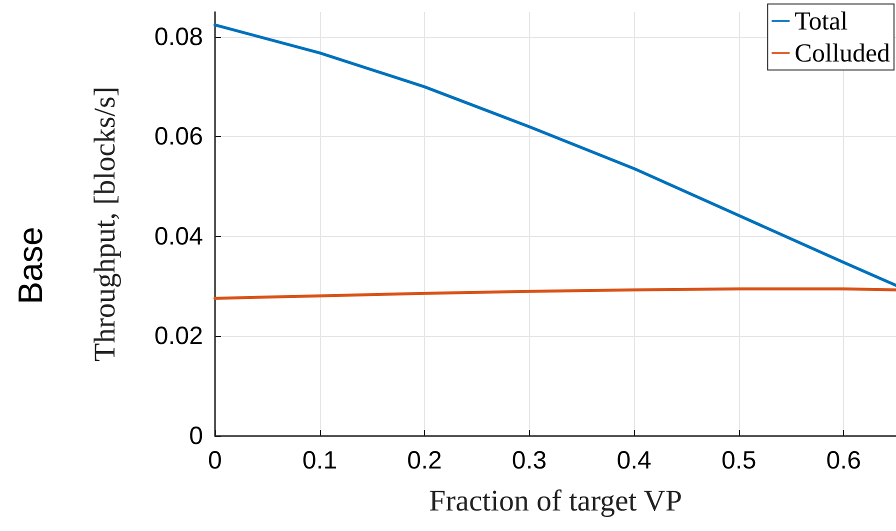 The width and height of the screenshot is (896, 531). I want to click on y-tick-label: 0, so click(196, 436).